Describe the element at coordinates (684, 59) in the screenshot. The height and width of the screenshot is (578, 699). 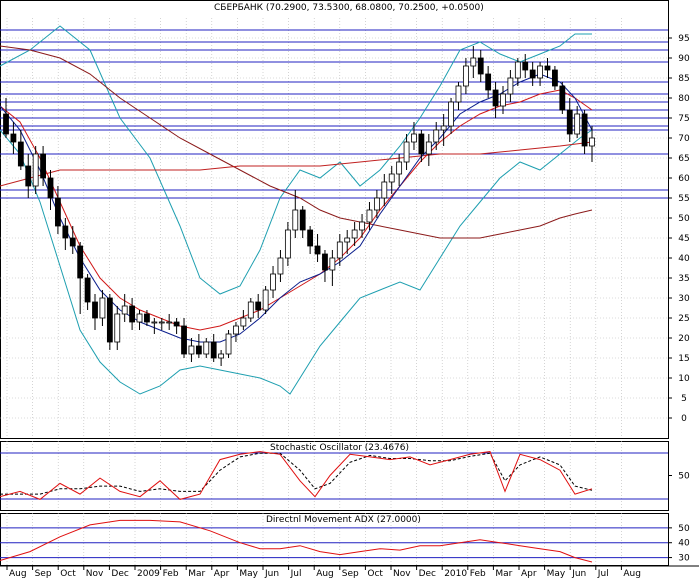
I see `y-tick-label: 90` at that location.